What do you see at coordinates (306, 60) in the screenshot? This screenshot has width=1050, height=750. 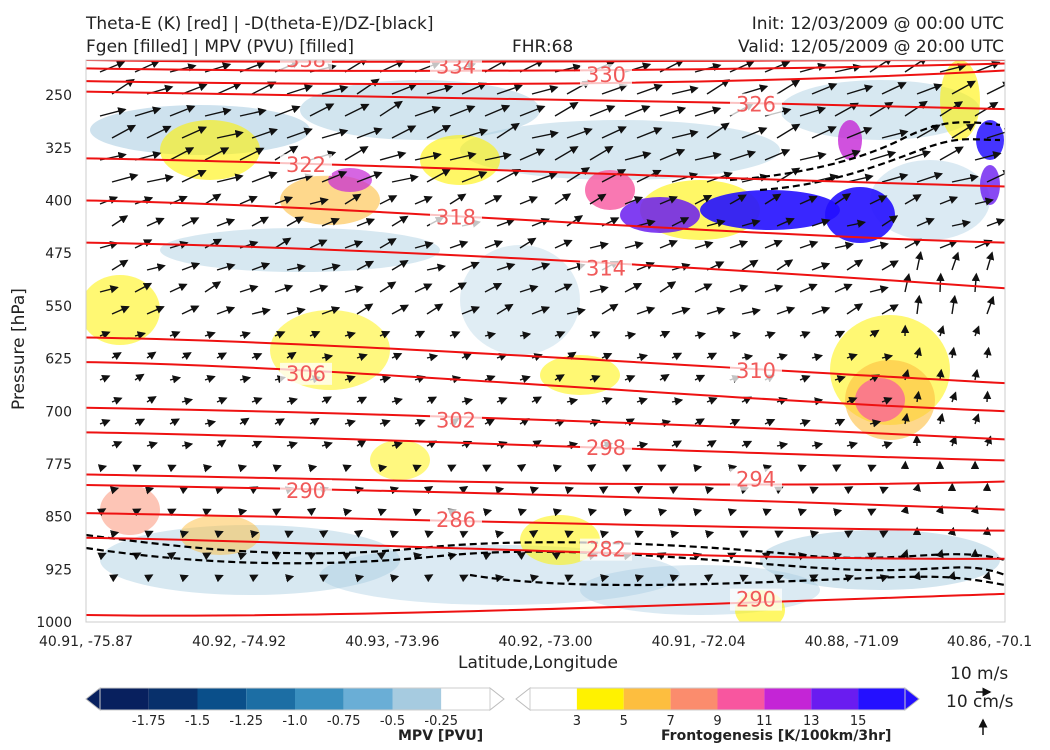 I see `theta-e-label: 338` at bounding box center [306, 60].